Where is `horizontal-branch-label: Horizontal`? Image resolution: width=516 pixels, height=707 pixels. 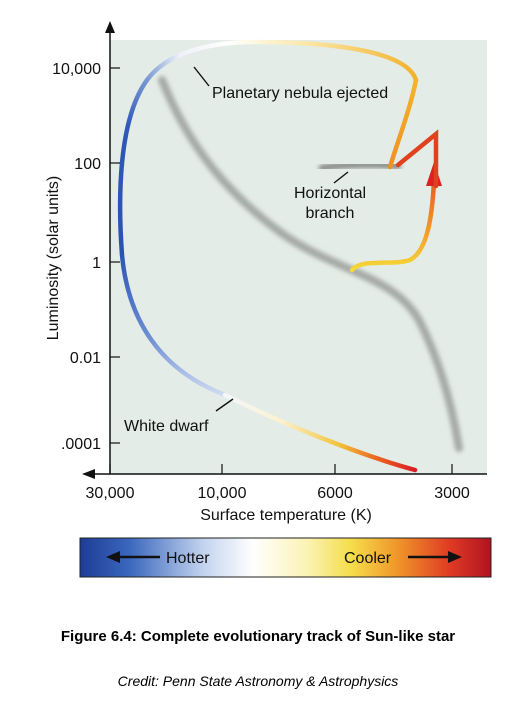
horizontal-branch-label: Horizontal is located at coordinates (330, 193).